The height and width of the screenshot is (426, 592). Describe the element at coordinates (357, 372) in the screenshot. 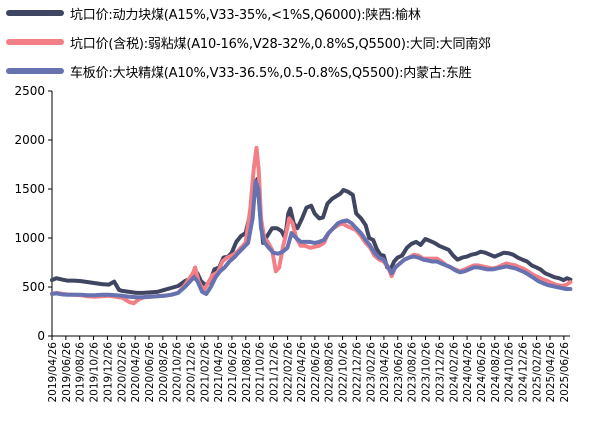

I see `x-tick-label: 2022/12/26` at that location.